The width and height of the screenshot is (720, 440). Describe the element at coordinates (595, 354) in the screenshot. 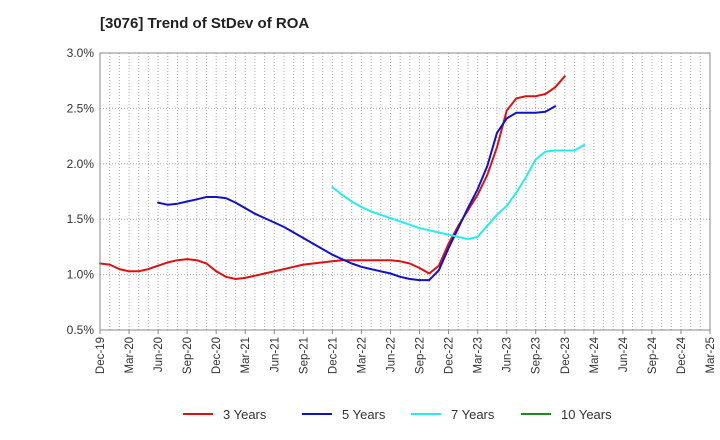

I see `x-tick-label: Mar-24` at that location.